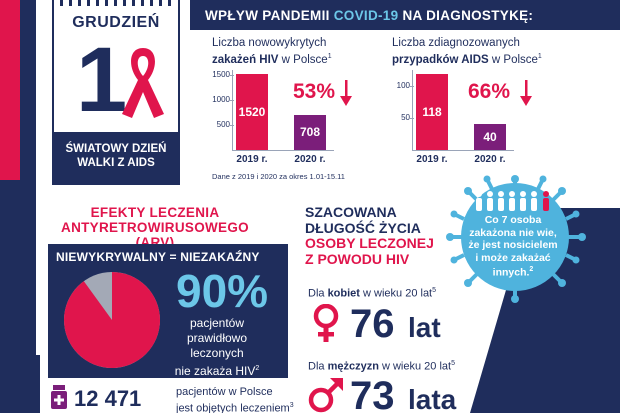  Describe the element at coordinates (102, 80) in the screenshot. I see `calendar-day: 1` at that location.